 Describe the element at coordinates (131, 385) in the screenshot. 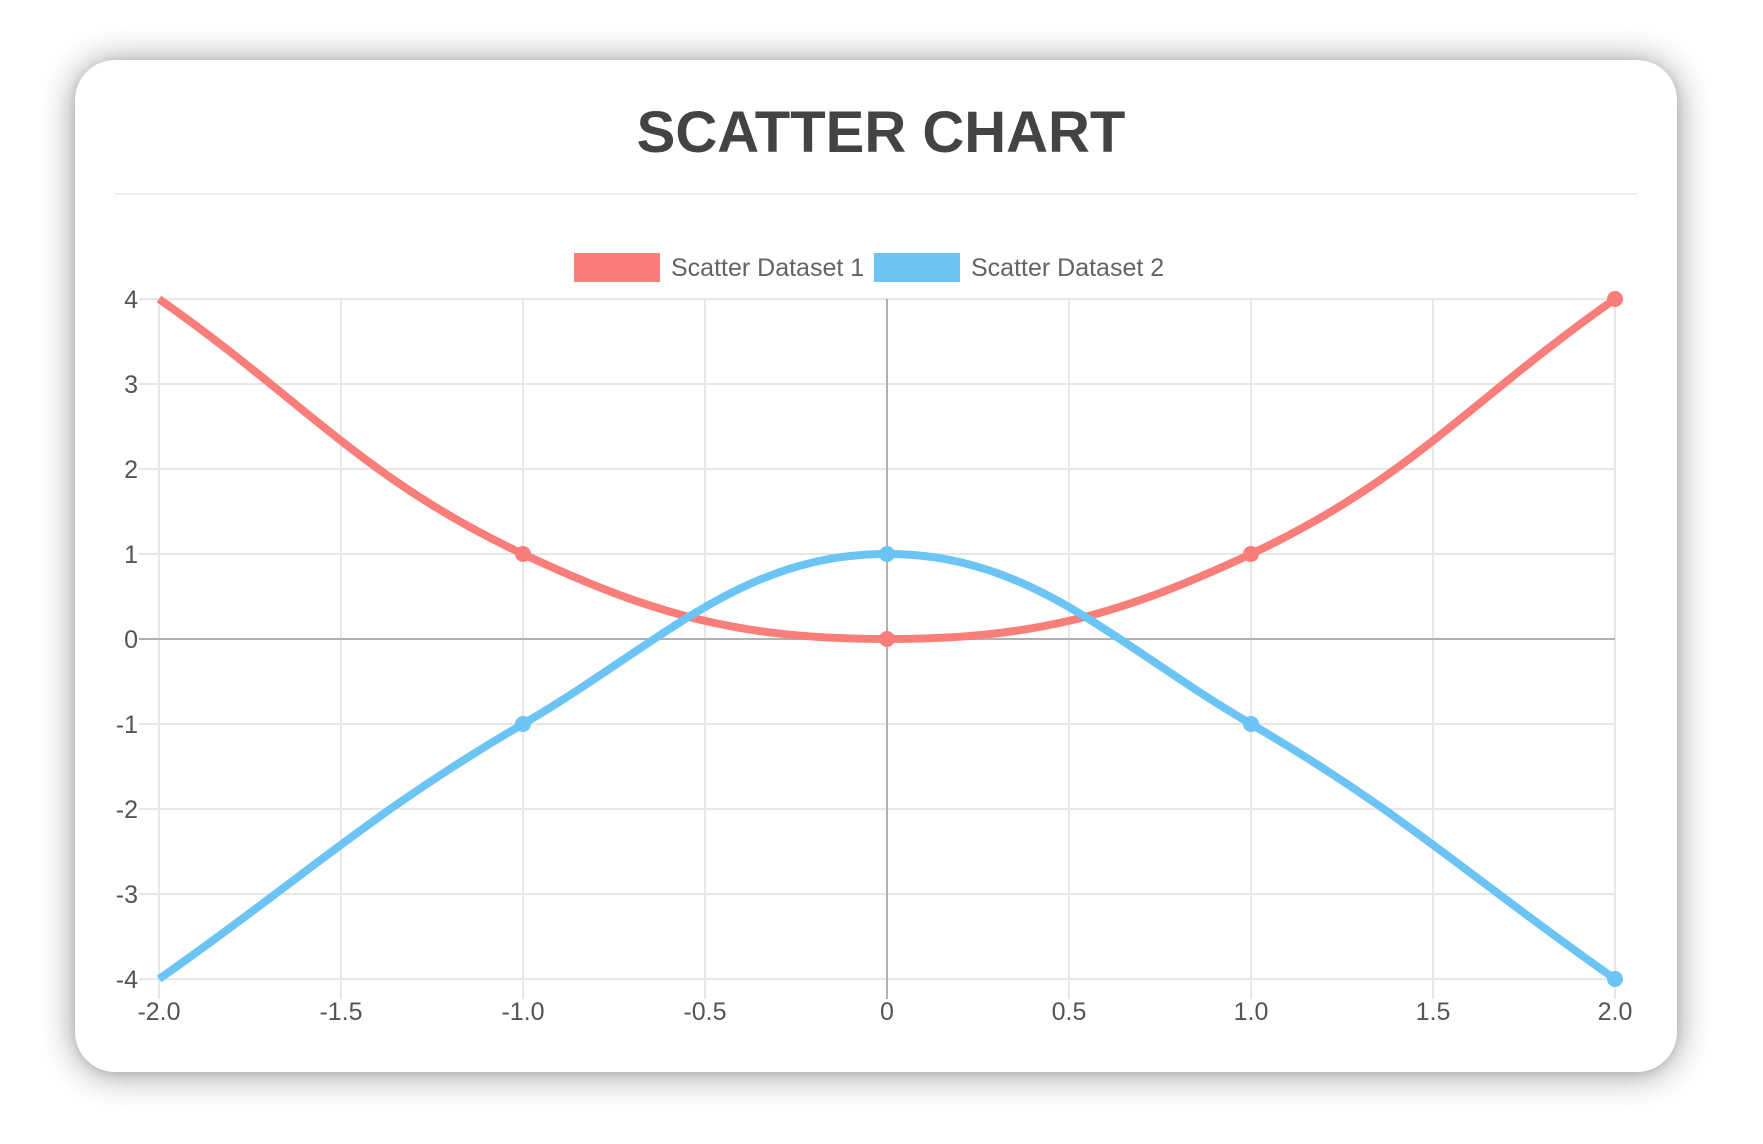

I see `svg-text: 3` at that location.